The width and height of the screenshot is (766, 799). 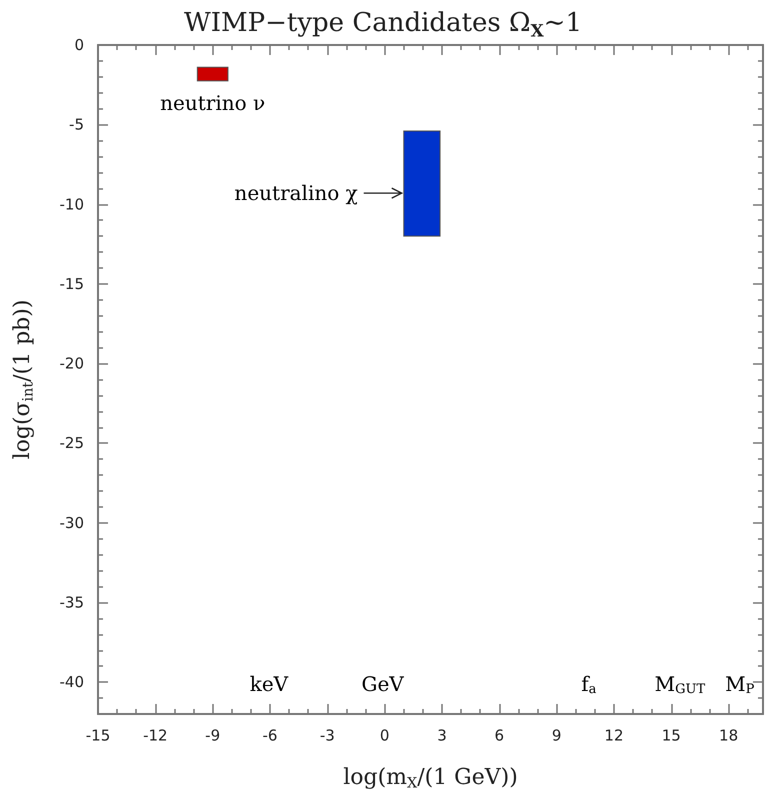 What do you see at coordinates (76, 125) in the screenshot?
I see `y-tick-label: -5` at bounding box center [76, 125].